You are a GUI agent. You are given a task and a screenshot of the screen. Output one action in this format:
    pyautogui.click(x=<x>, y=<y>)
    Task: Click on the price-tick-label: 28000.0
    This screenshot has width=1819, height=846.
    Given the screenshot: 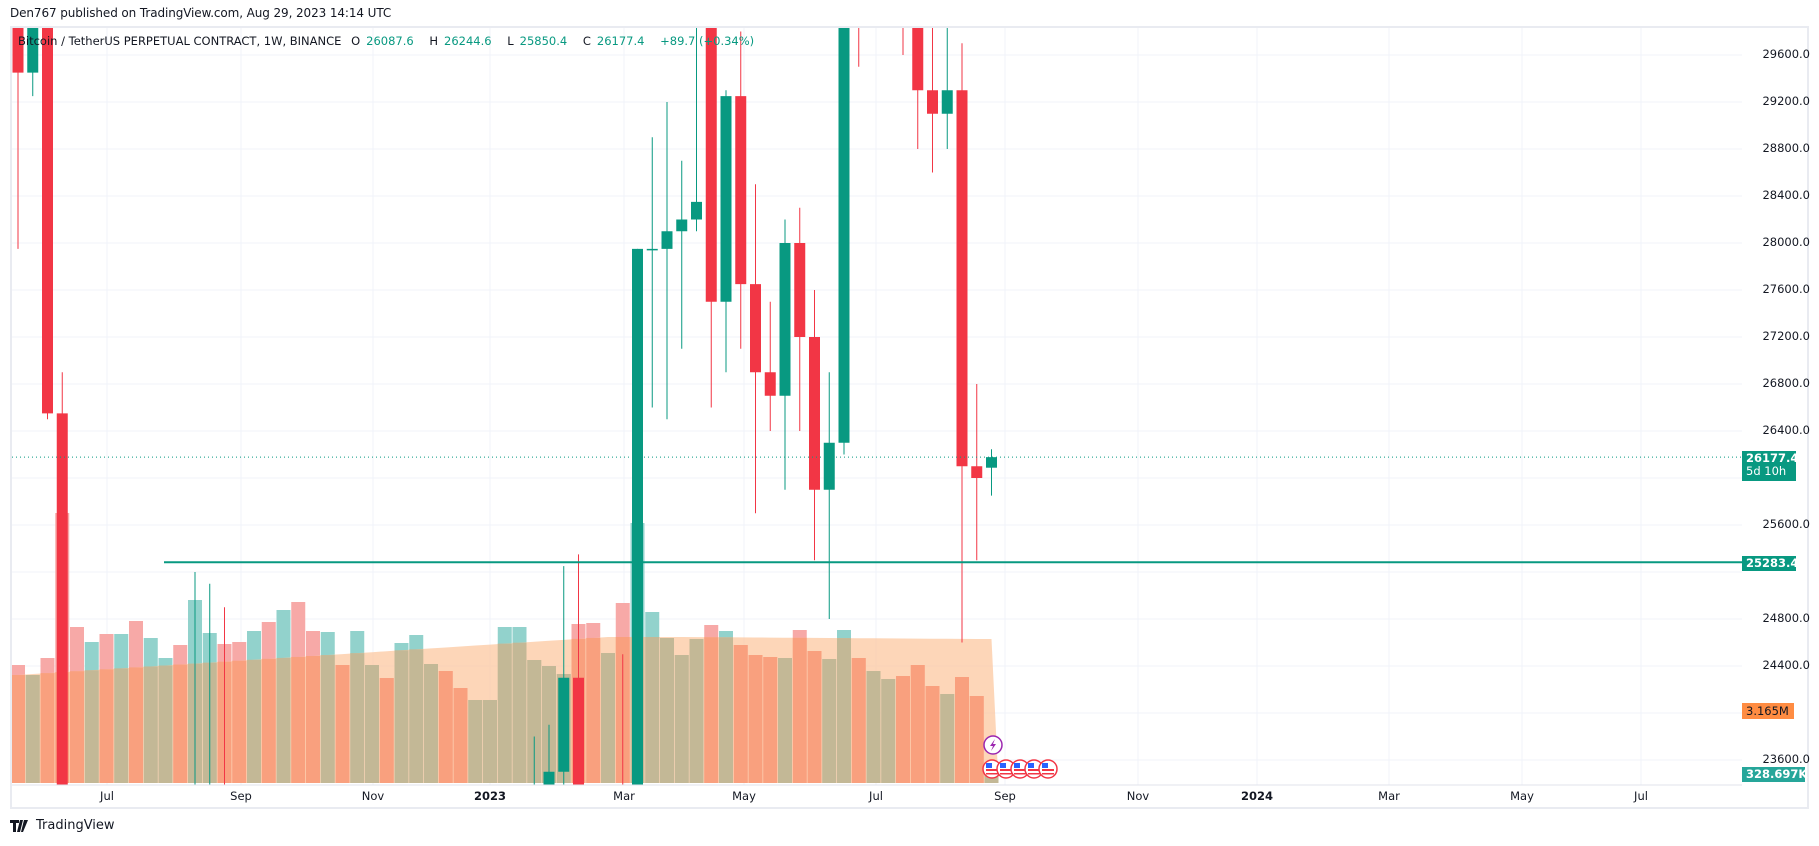 What is the action you would take?
    pyautogui.click(x=1786, y=242)
    